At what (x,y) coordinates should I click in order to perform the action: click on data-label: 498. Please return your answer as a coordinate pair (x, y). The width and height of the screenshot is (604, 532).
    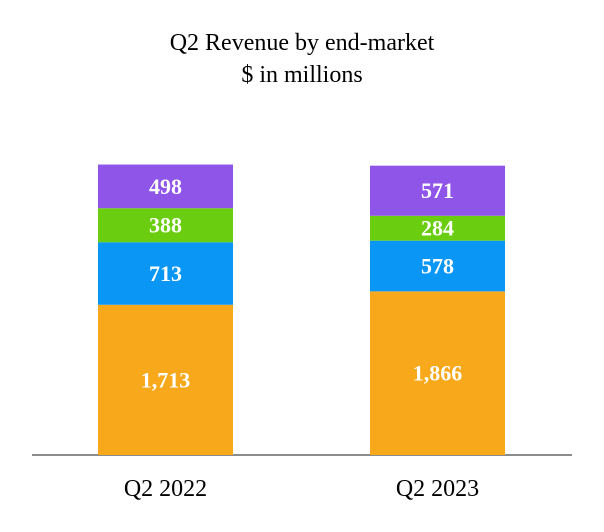
    Looking at the image, I should click on (165, 186).